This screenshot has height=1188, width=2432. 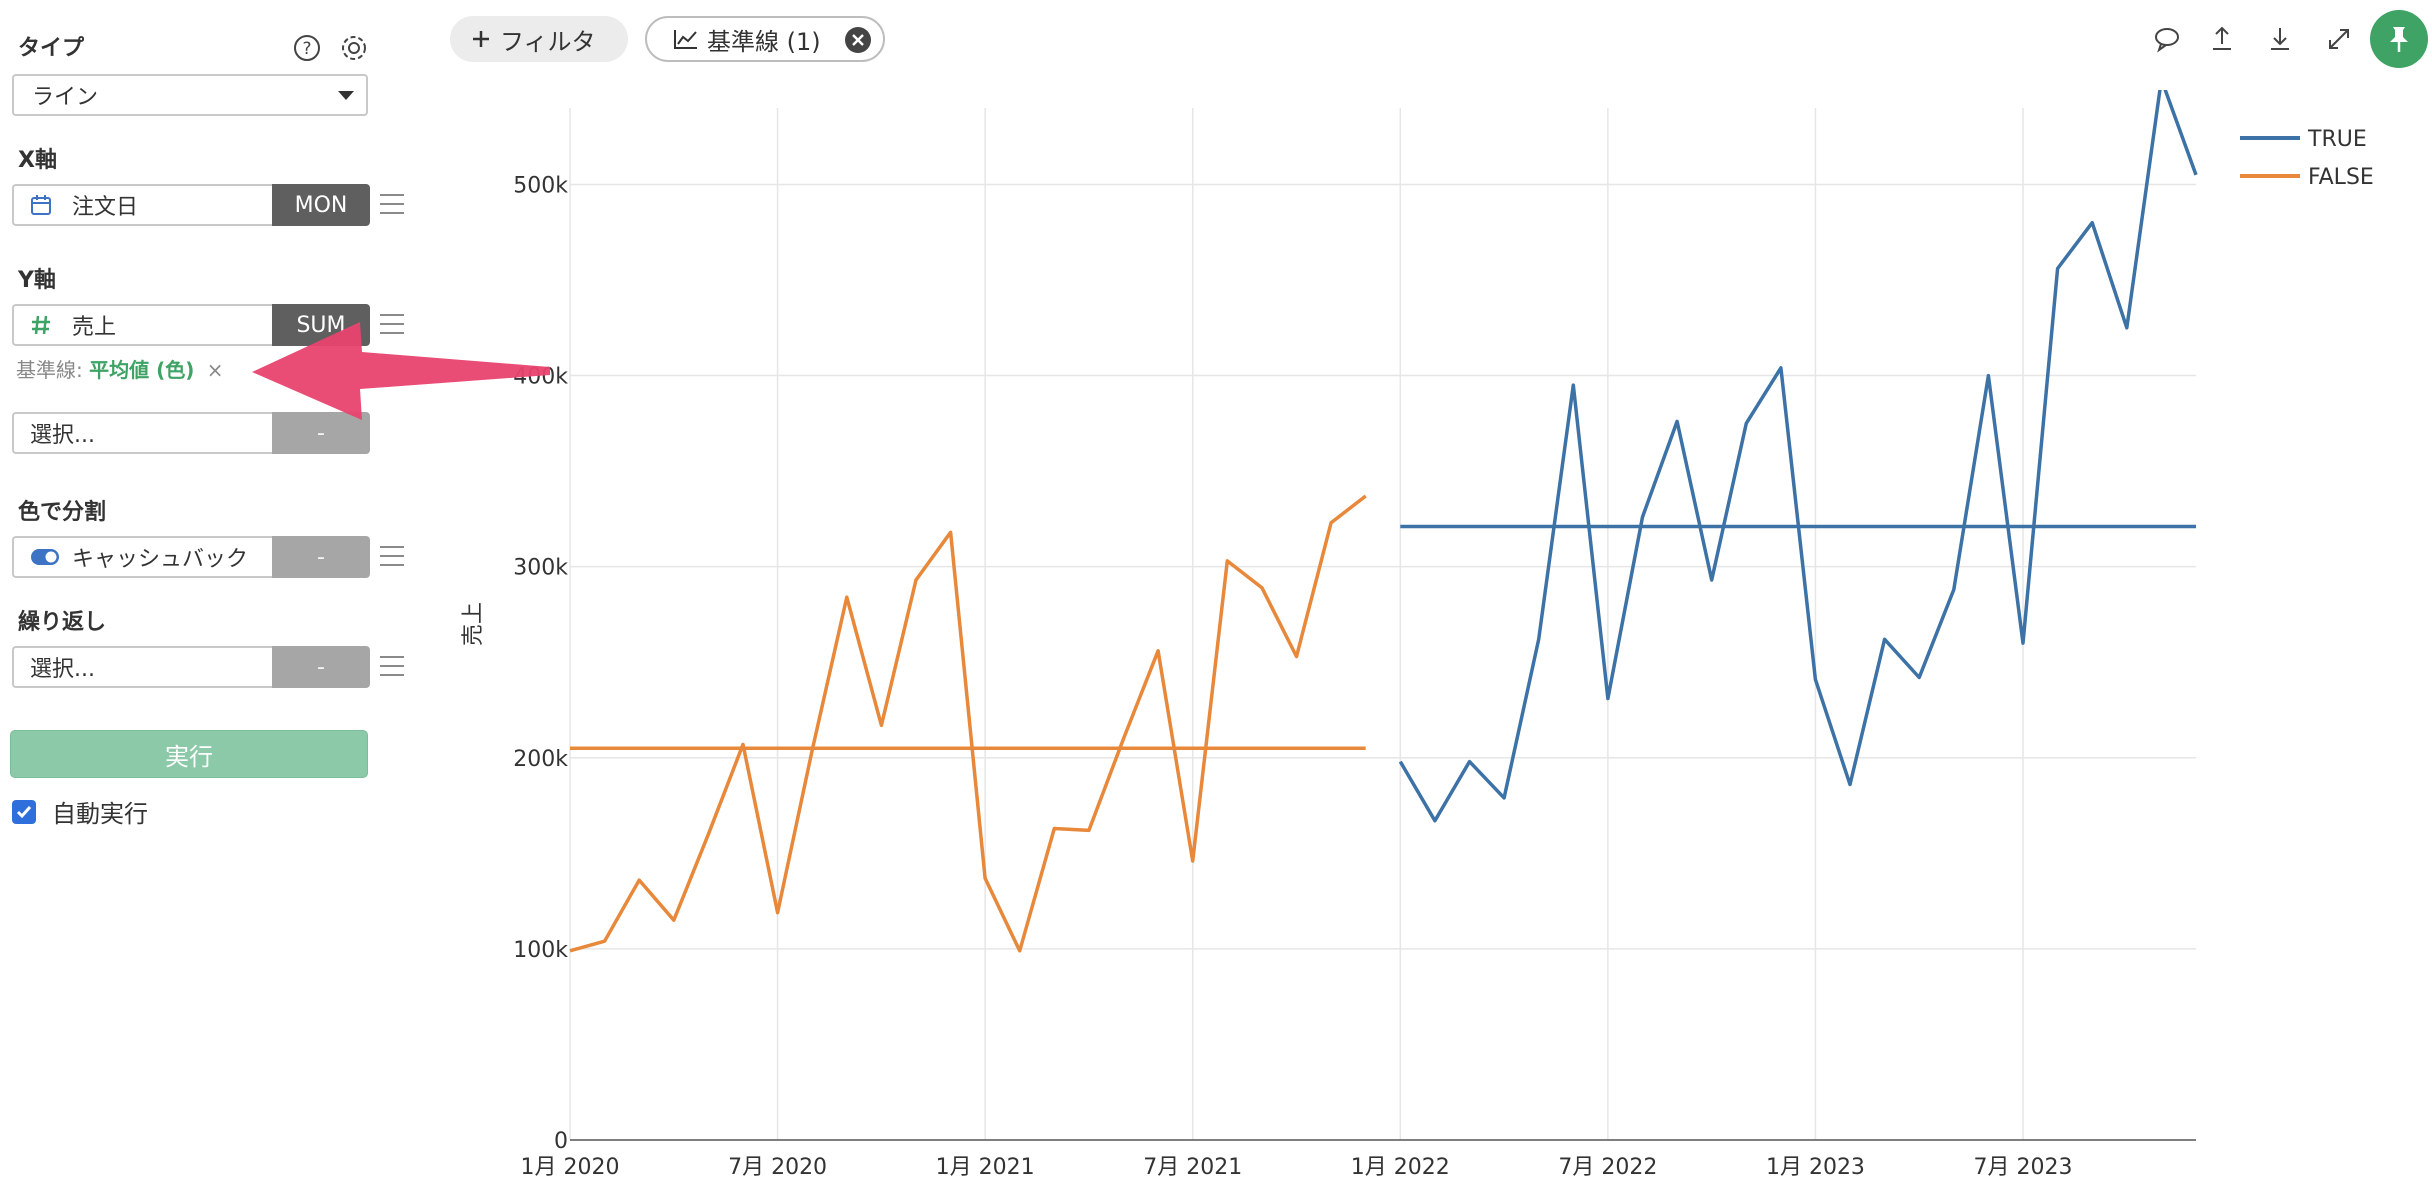 I want to click on chevron-down-icon, so click(x=346, y=95).